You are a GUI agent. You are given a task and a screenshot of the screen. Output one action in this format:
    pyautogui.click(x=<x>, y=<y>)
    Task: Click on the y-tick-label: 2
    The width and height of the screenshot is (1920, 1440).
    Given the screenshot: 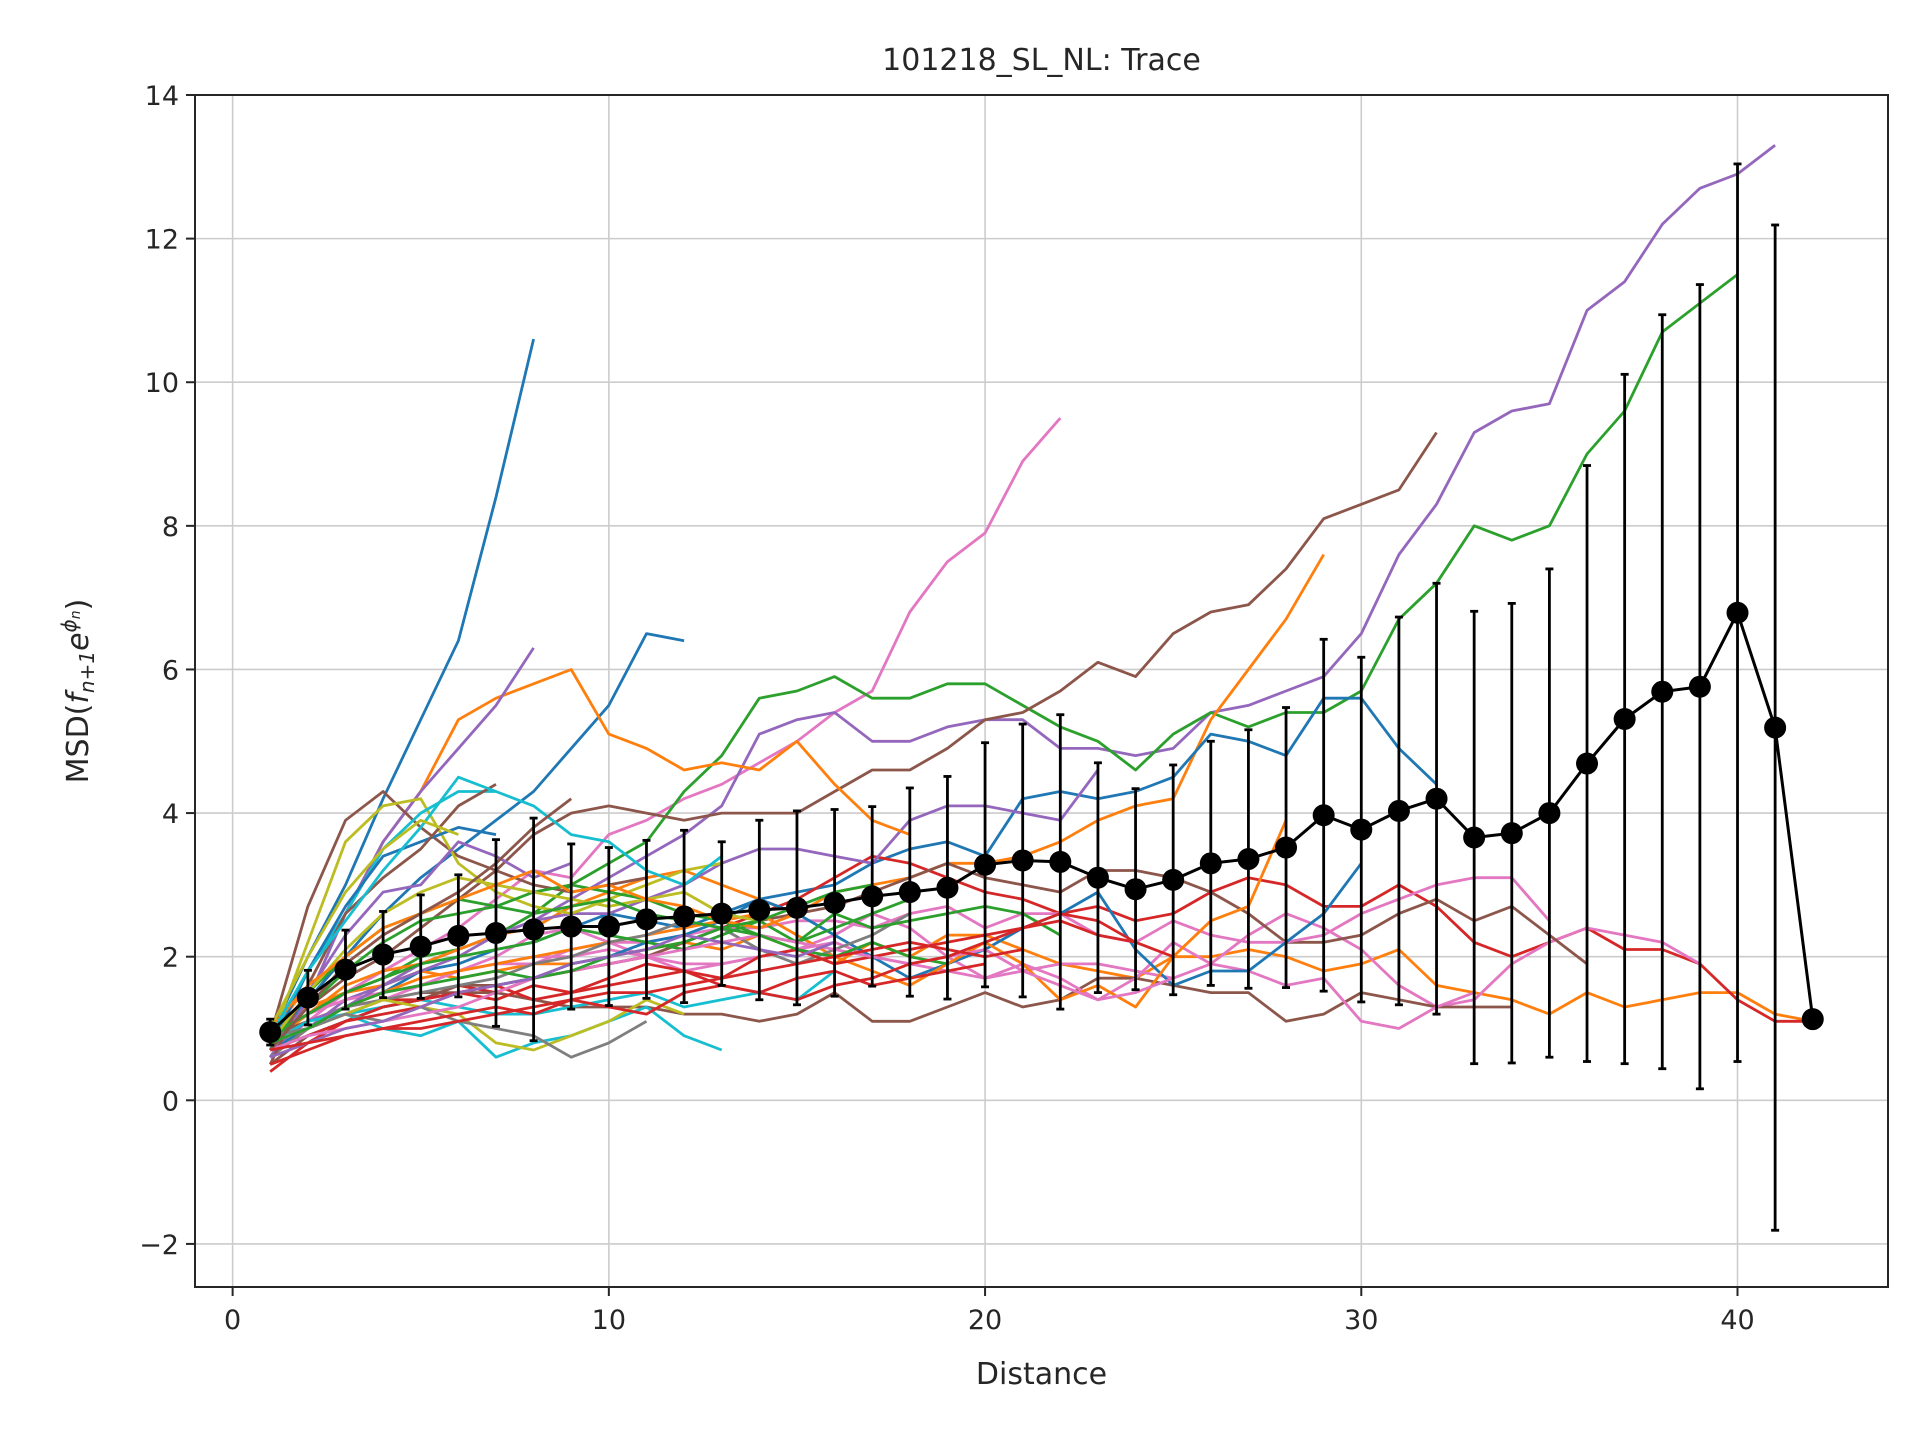 What is the action you would take?
    pyautogui.click(x=170, y=958)
    